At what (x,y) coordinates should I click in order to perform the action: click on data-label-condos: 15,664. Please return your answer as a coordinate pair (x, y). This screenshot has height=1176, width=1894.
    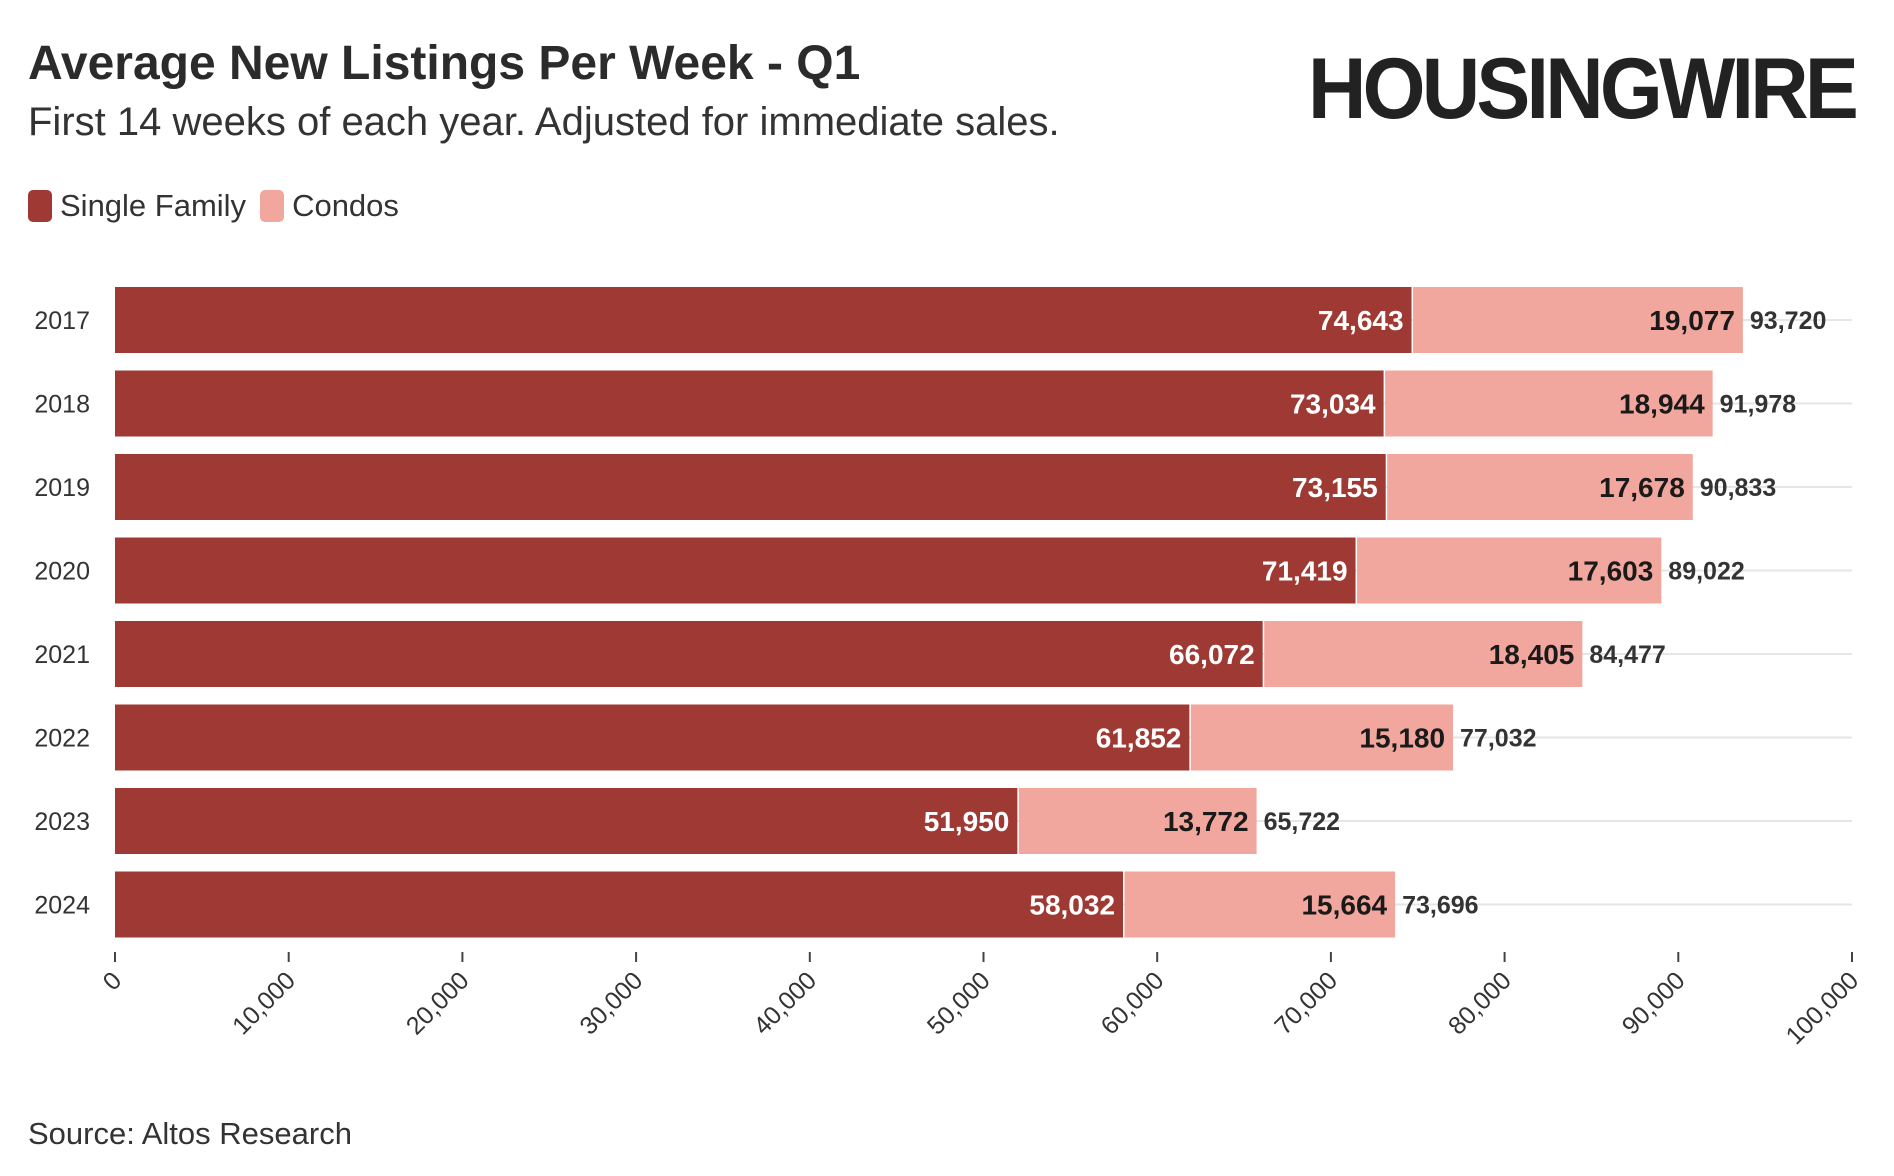
    Looking at the image, I should click on (1344, 905).